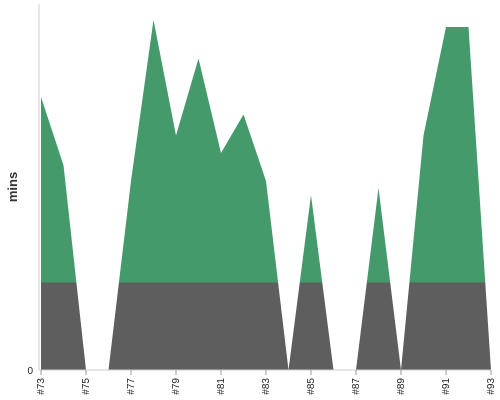  What do you see at coordinates (266, 386) in the screenshot?
I see `x-tick-label: #83` at bounding box center [266, 386].